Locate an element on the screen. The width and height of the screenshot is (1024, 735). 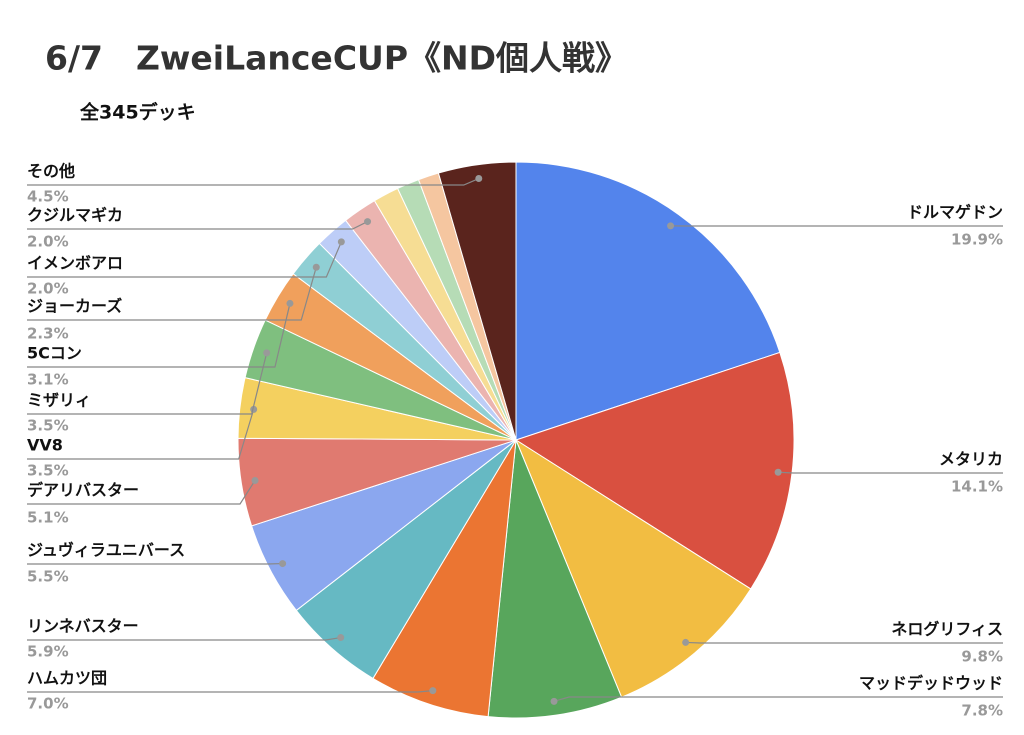
slice-value-label: 3.1% is located at coordinates (48, 380).